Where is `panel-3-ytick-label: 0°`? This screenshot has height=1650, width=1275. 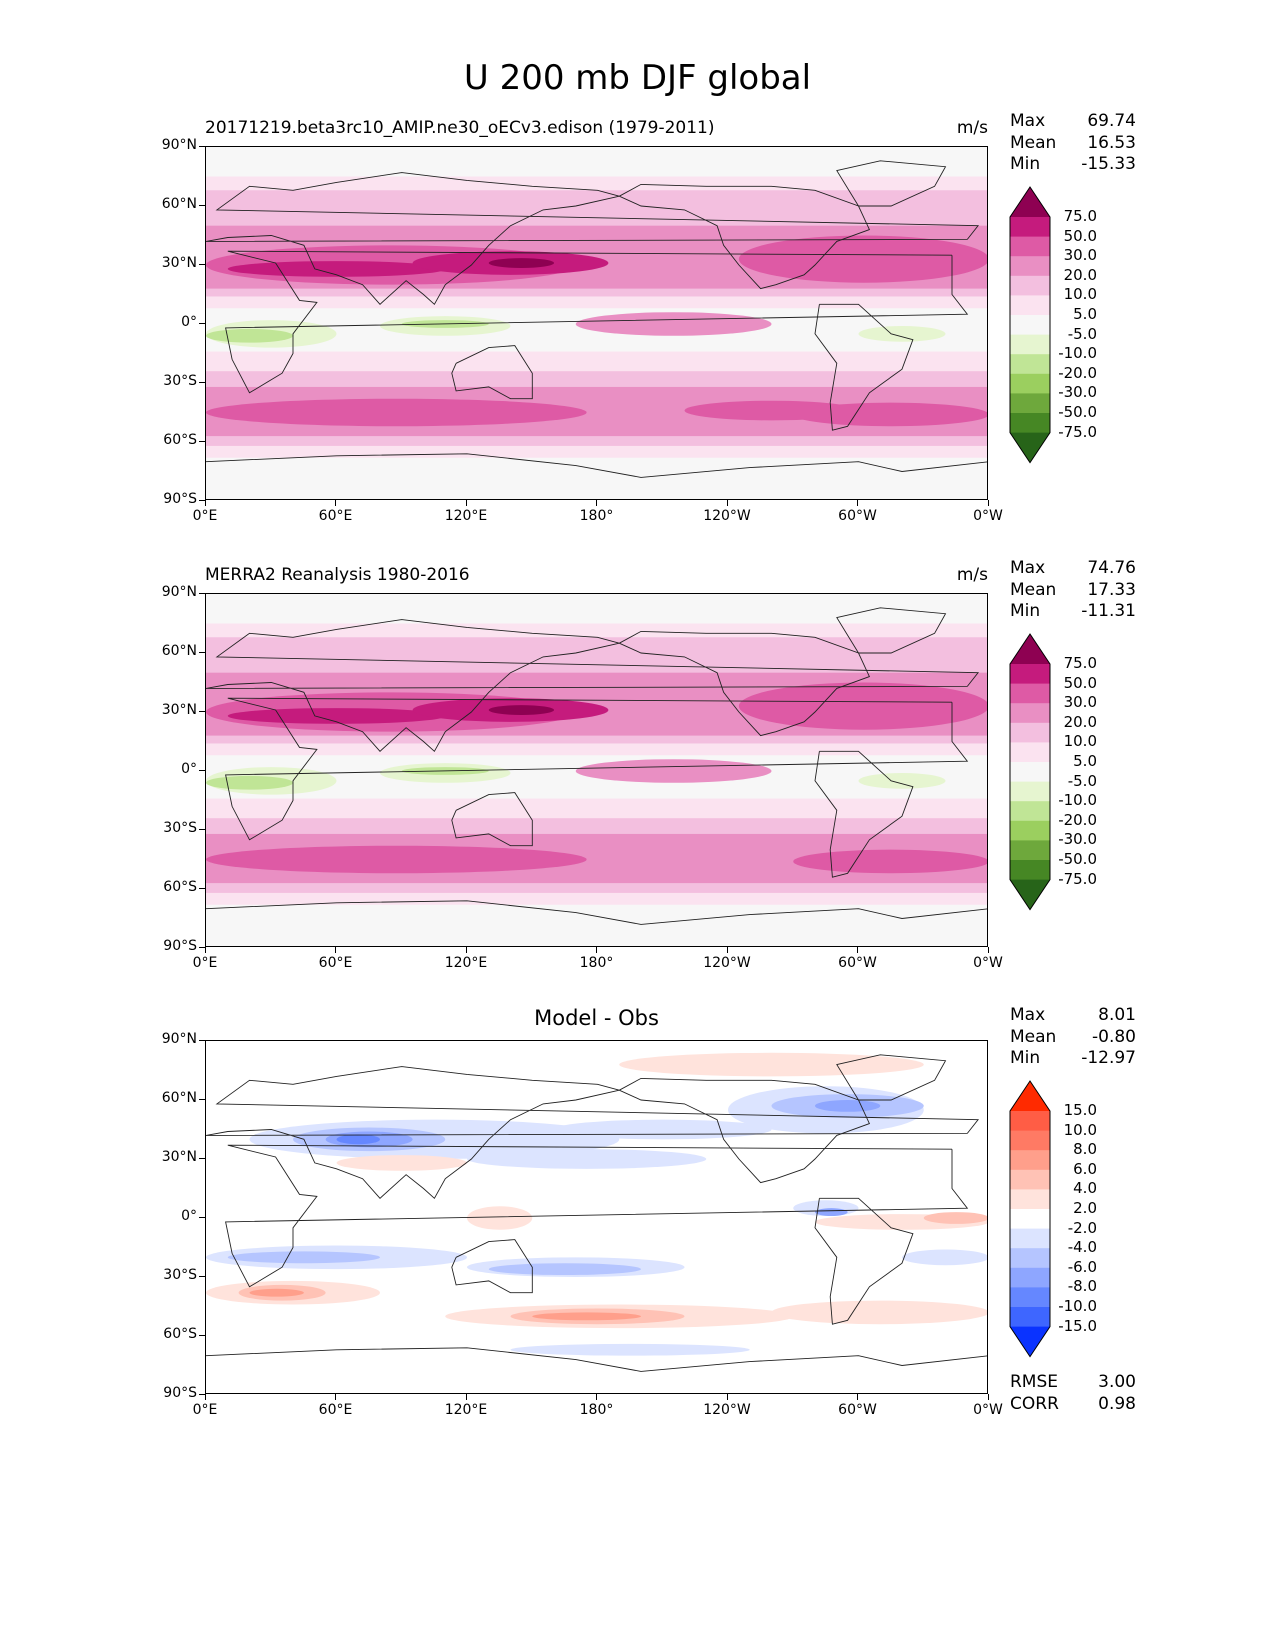
panel-3-ytick-label: 0° is located at coordinates (189, 1216).